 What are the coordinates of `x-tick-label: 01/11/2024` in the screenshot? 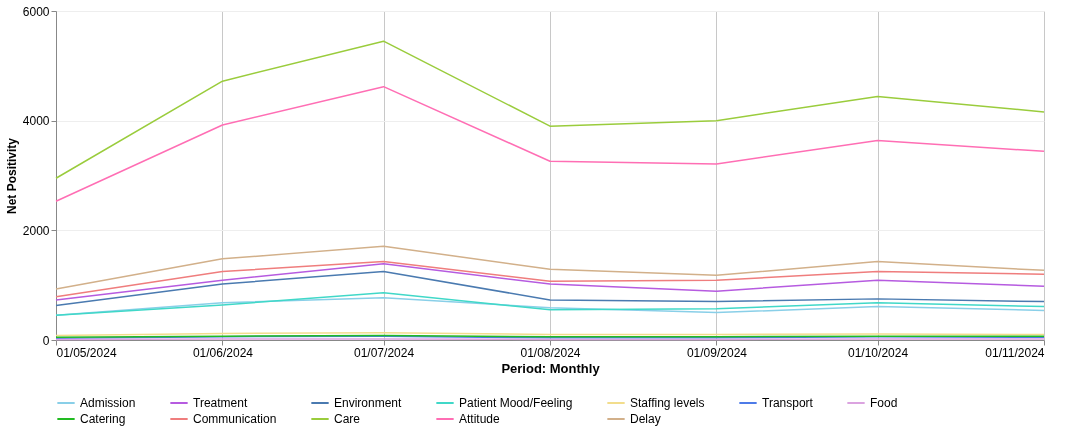 It's located at (1015, 352).